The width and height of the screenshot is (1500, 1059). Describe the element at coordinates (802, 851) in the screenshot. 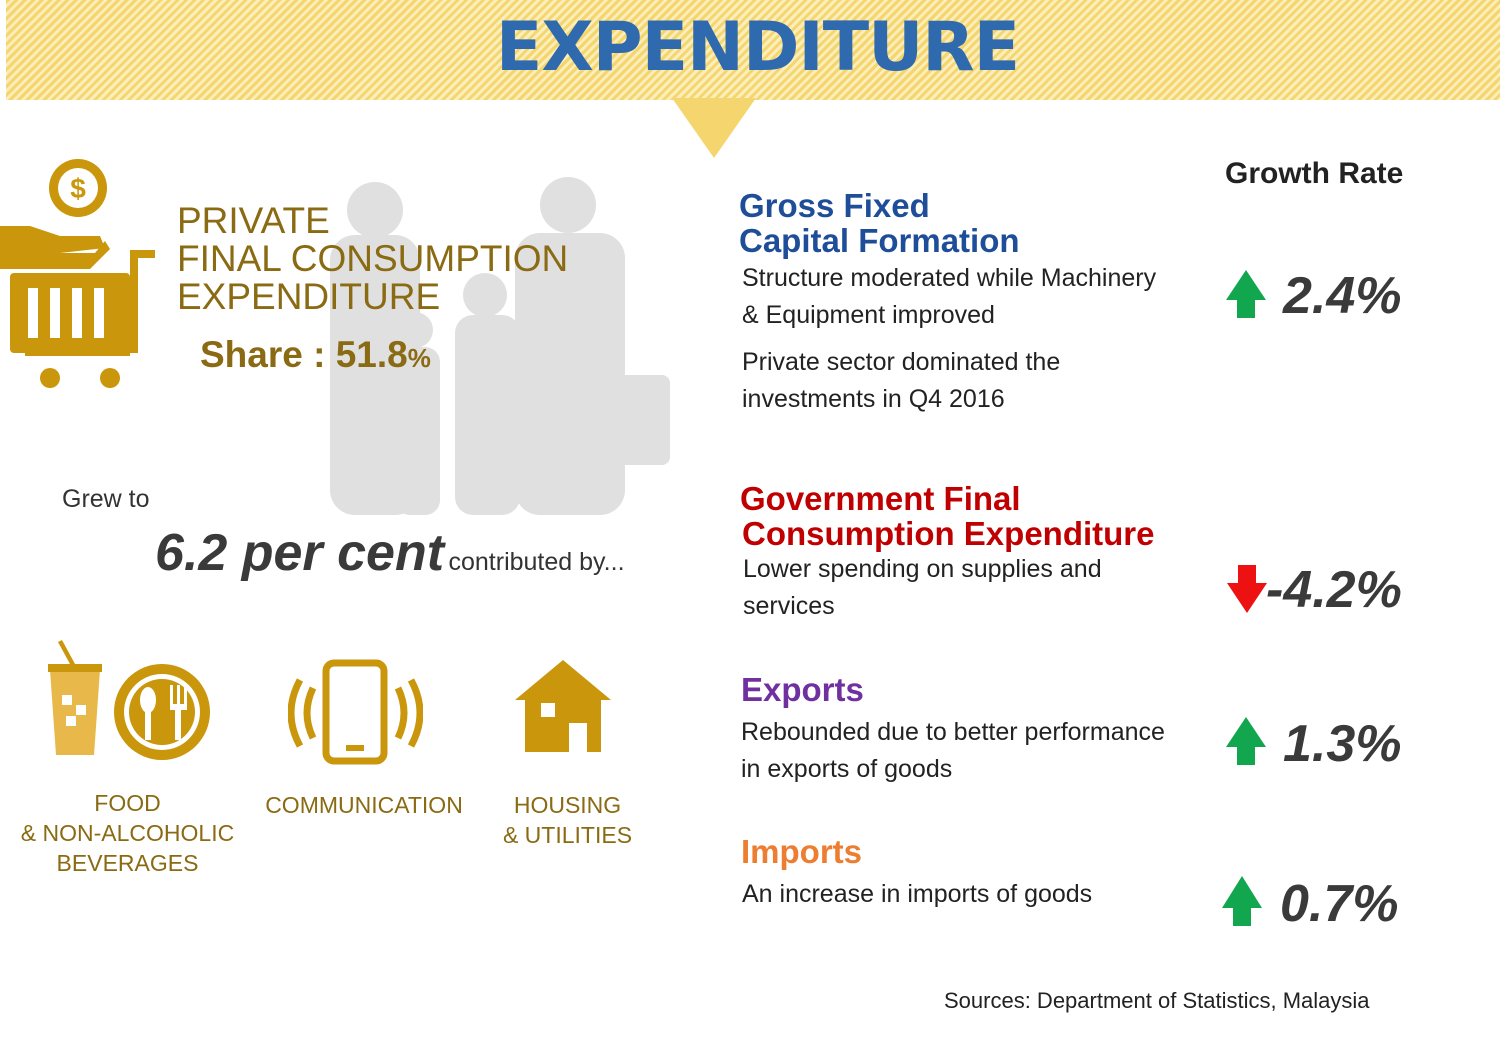

I see `imports-title: Imports` at that location.